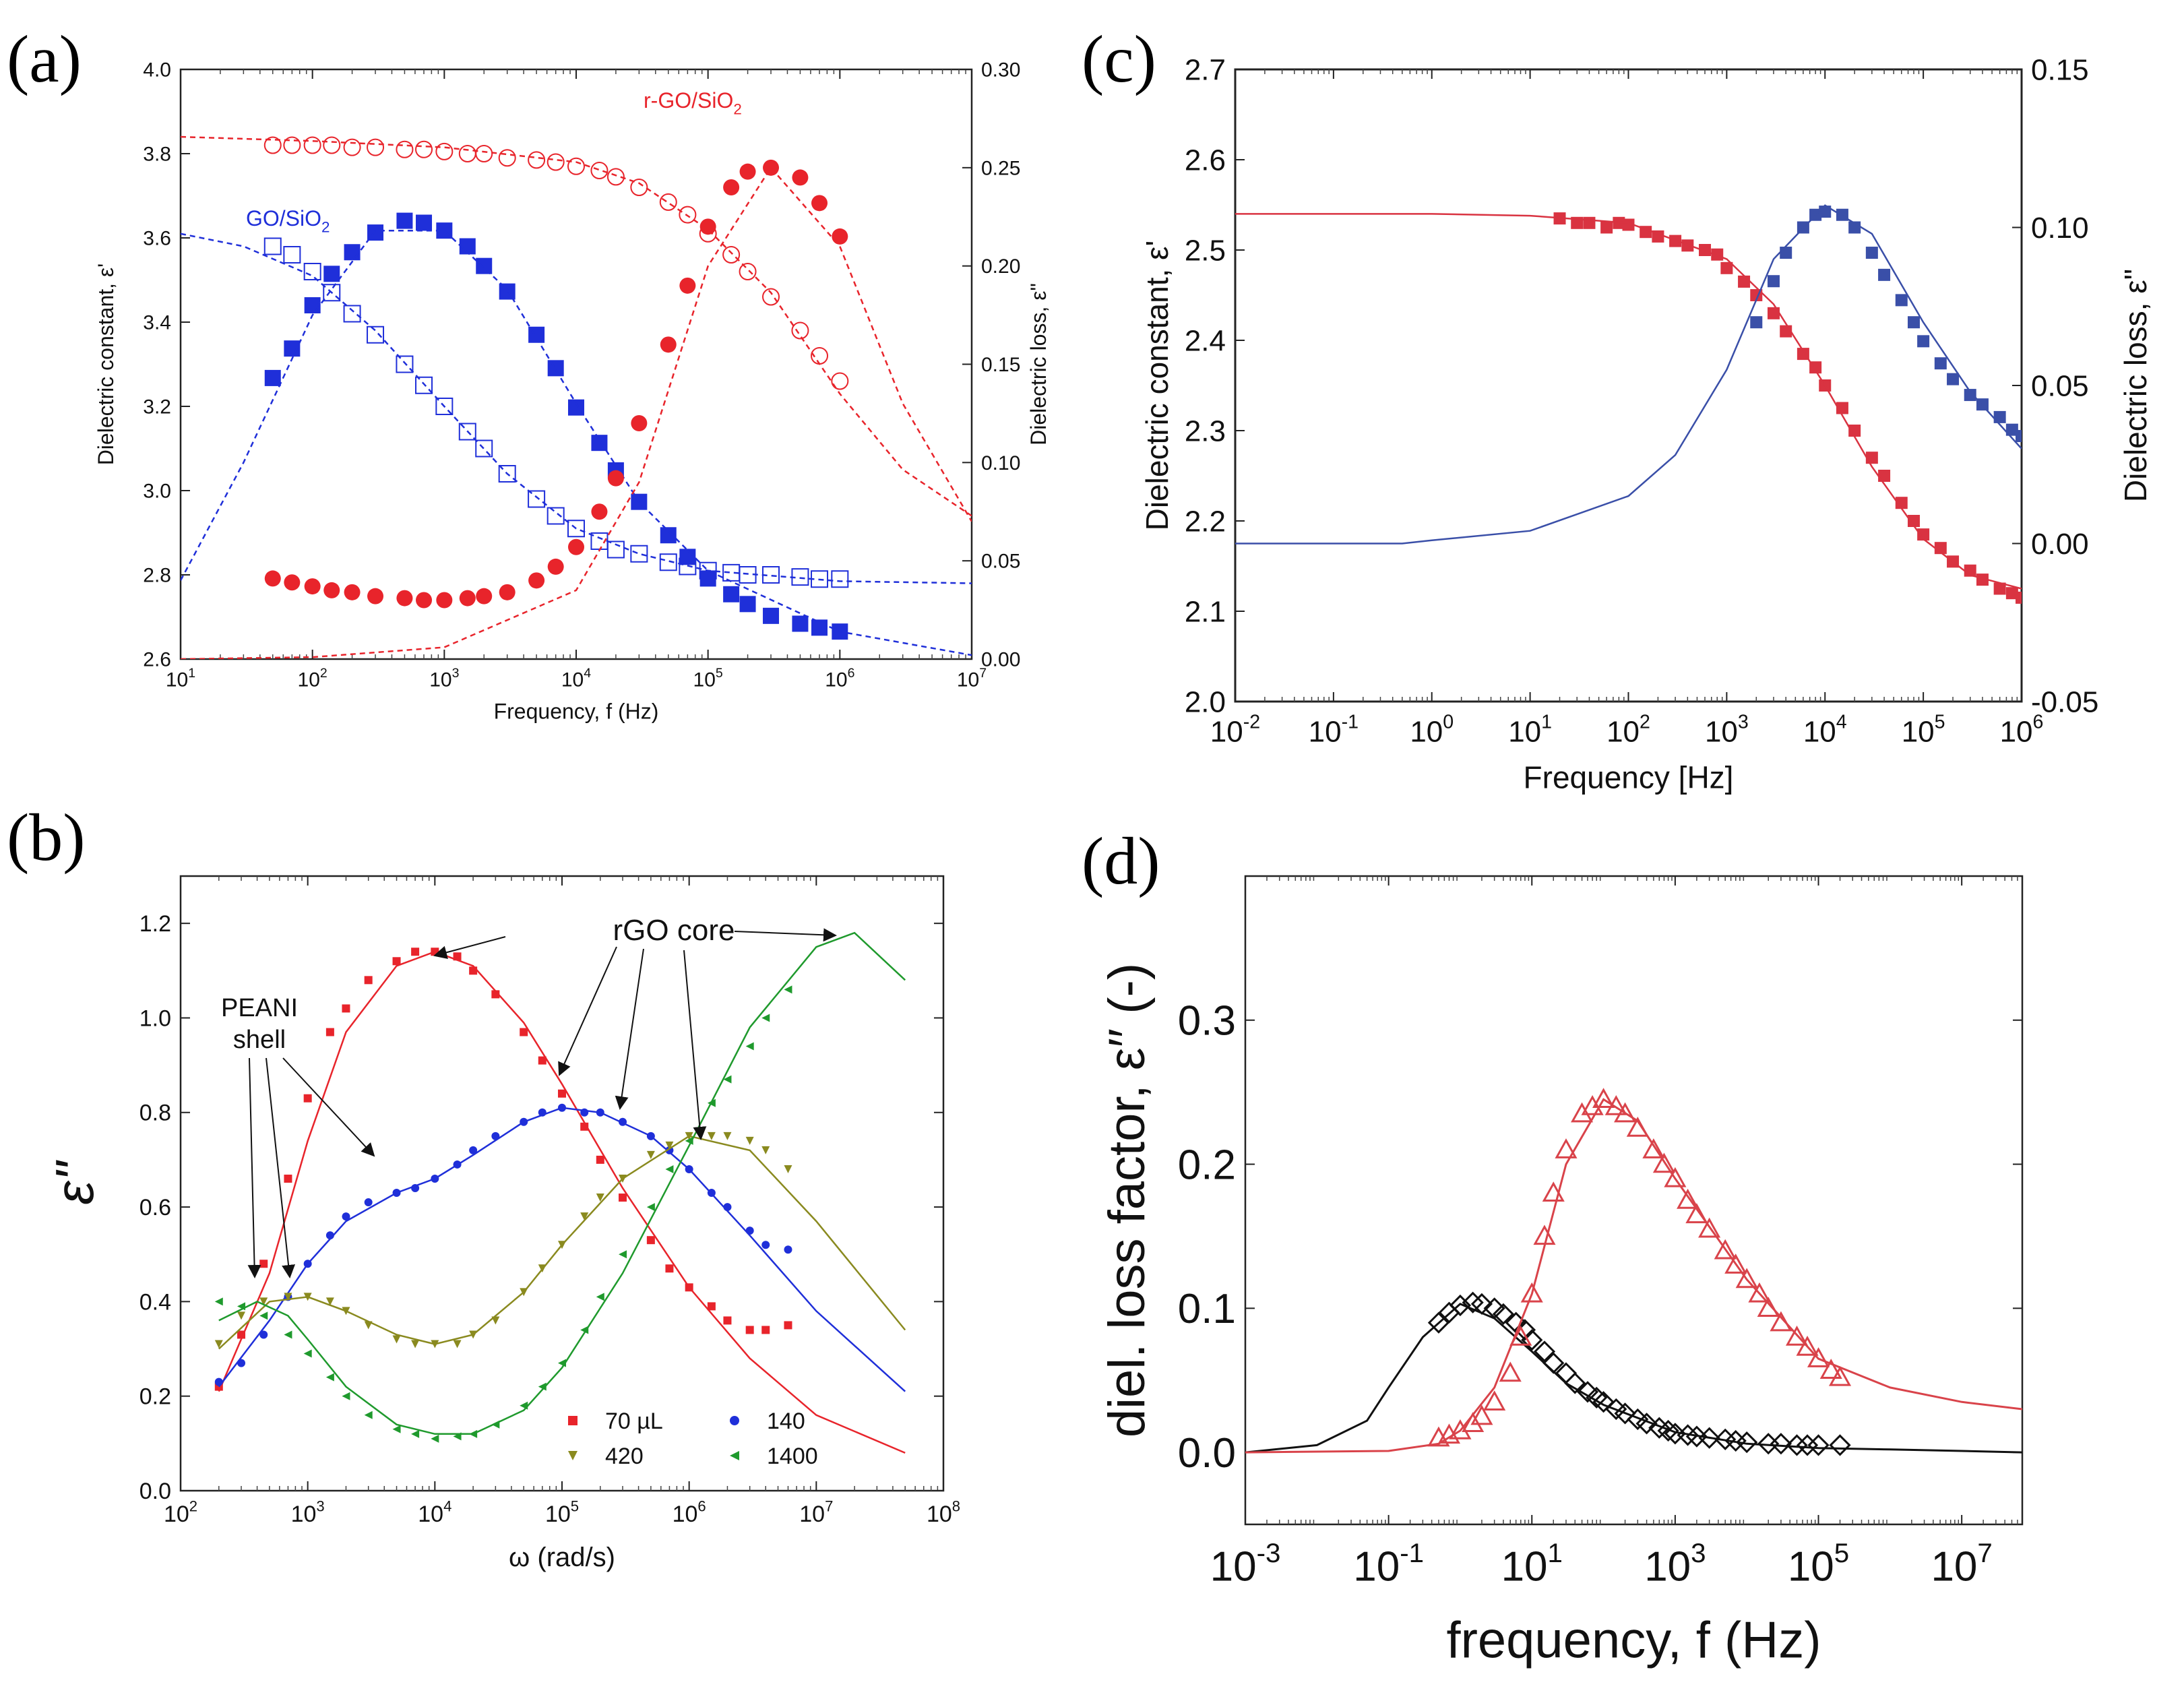  Describe the element at coordinates (562, 1512) in the screenshot. I see `x-tick-label-b: 10⁵` at that location.